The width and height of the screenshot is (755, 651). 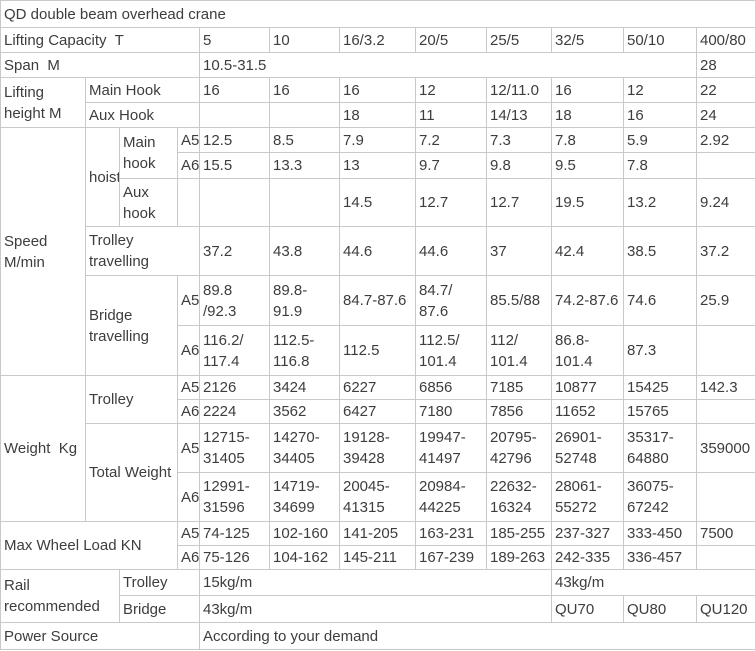 I want to click on value-cell: 44.6, so click(x=451, y=251).